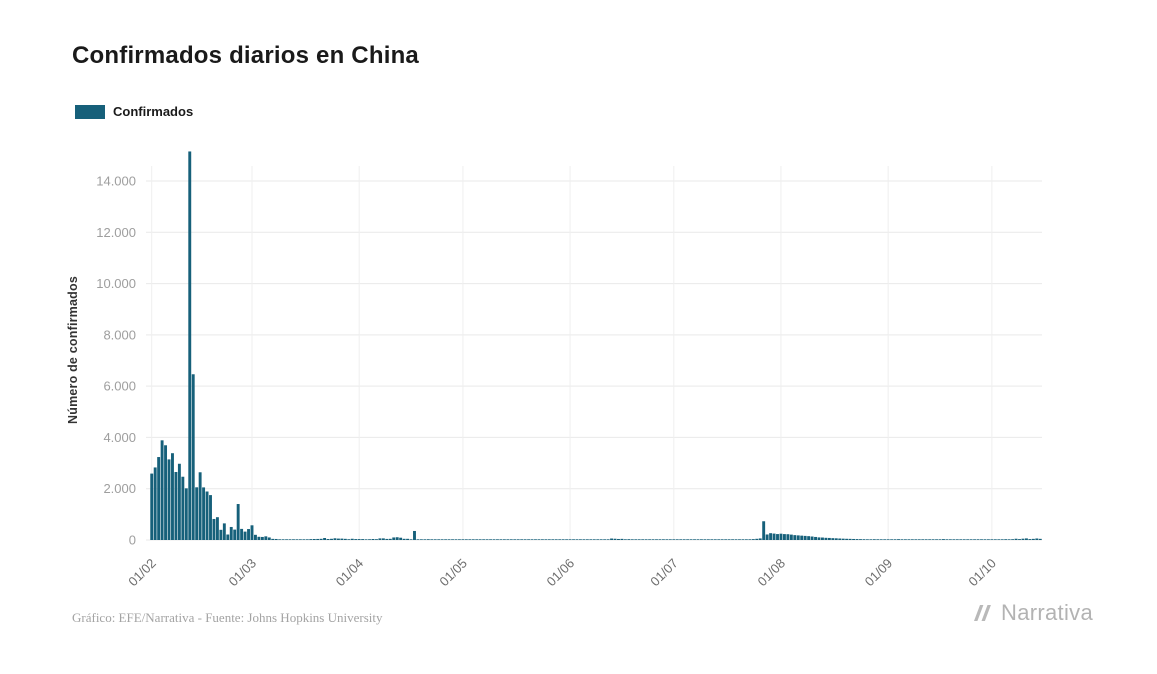 The height and width of the screenshot is (674, 1157). I want to click on y-tick-label: 8.000, so click(119, 334).